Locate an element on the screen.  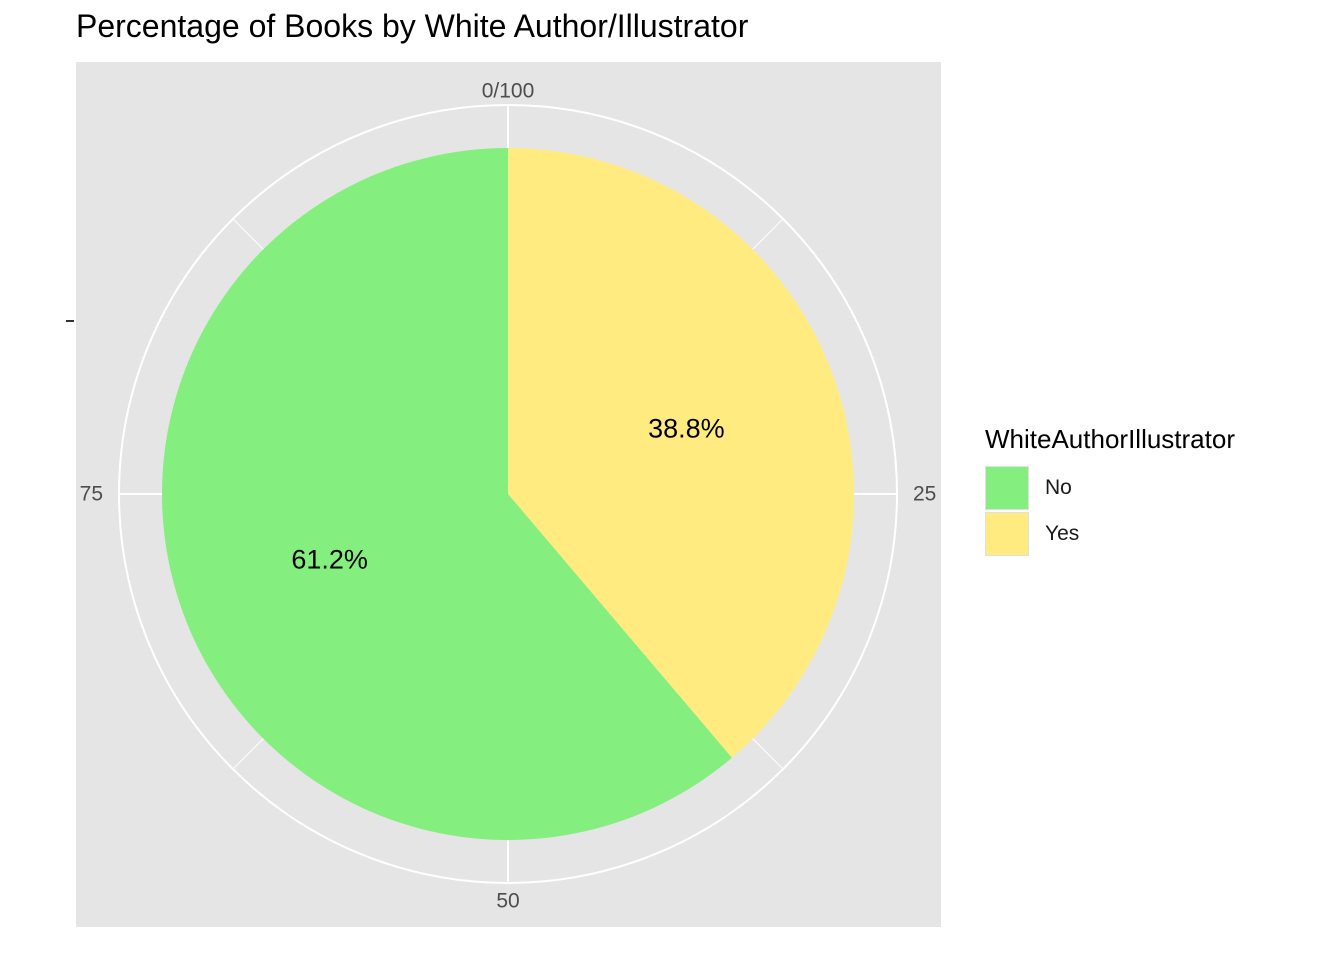
legend-title: WhiteAuthorIllustrator is located at coordinates (1110, 439).